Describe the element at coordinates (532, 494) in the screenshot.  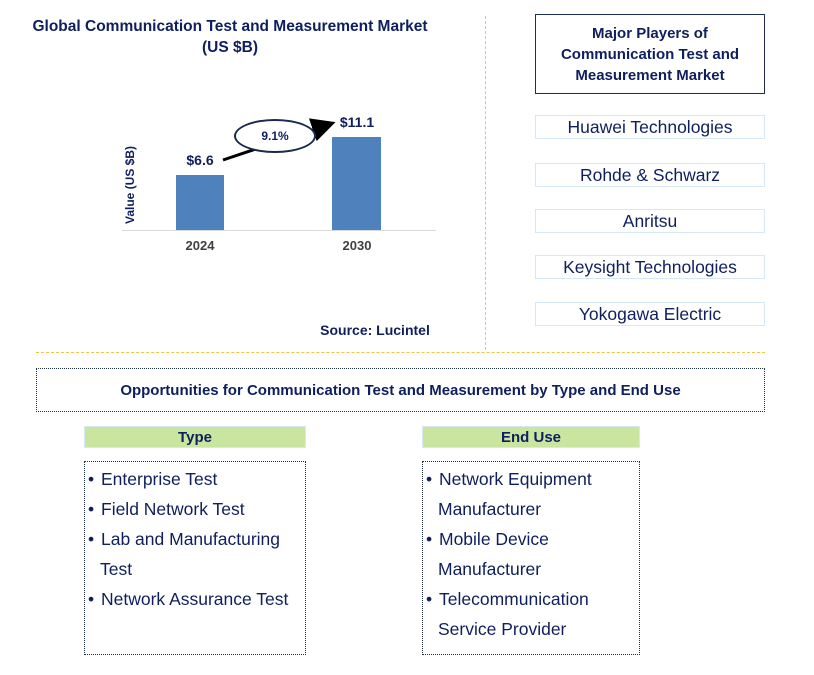
I see `list-item: • Network Equipment Manufacturer` at that location.